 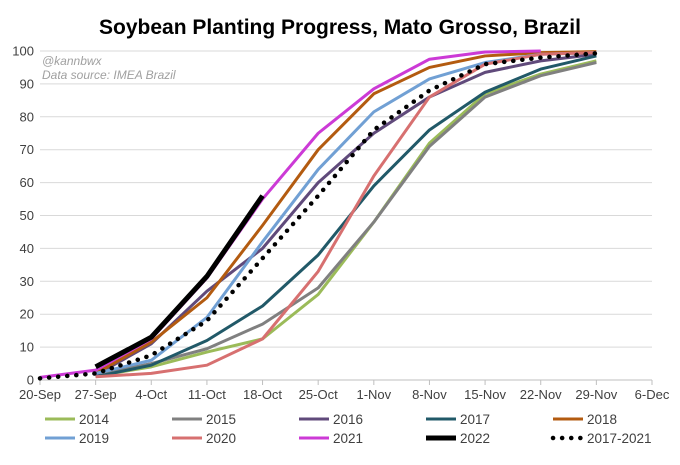 I want to click on legend-label-2019: 2019, so click(x=94, y=438).